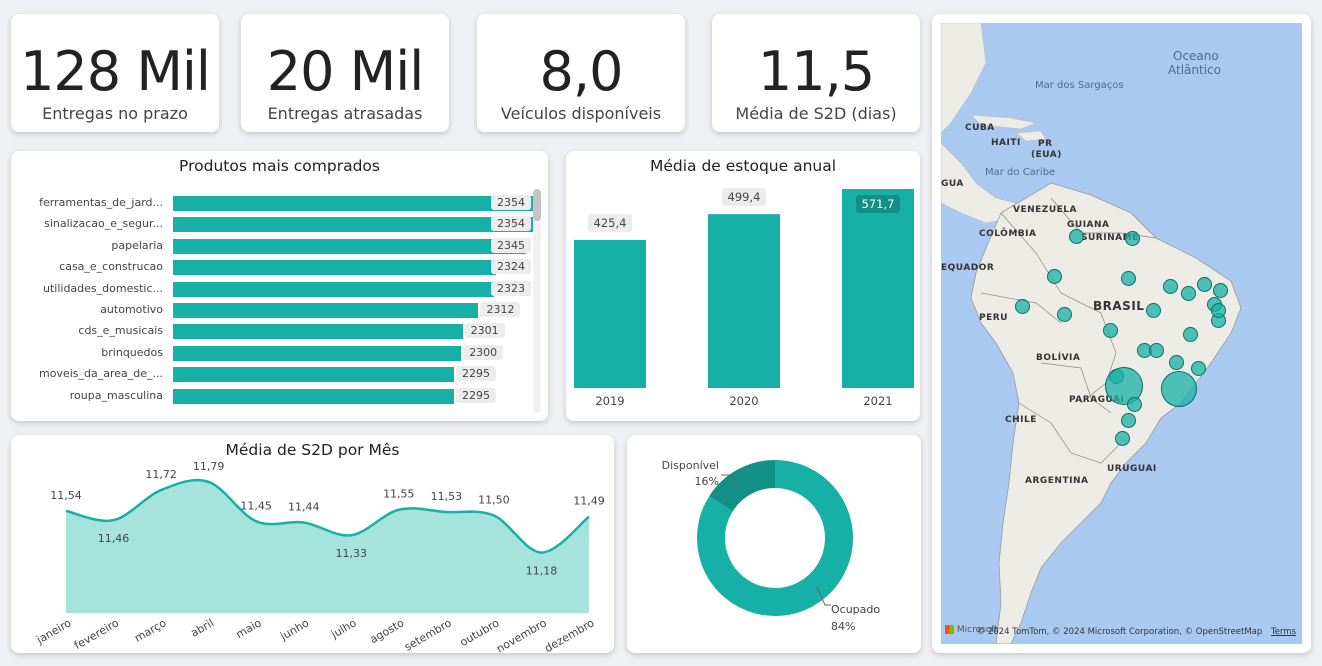 The image size is (1322, 666). What do you see at coordinates (1058, 358) in the screenshot?
I see `map-label-country: BOLÍVIA` at bounding box center [1058, 358].